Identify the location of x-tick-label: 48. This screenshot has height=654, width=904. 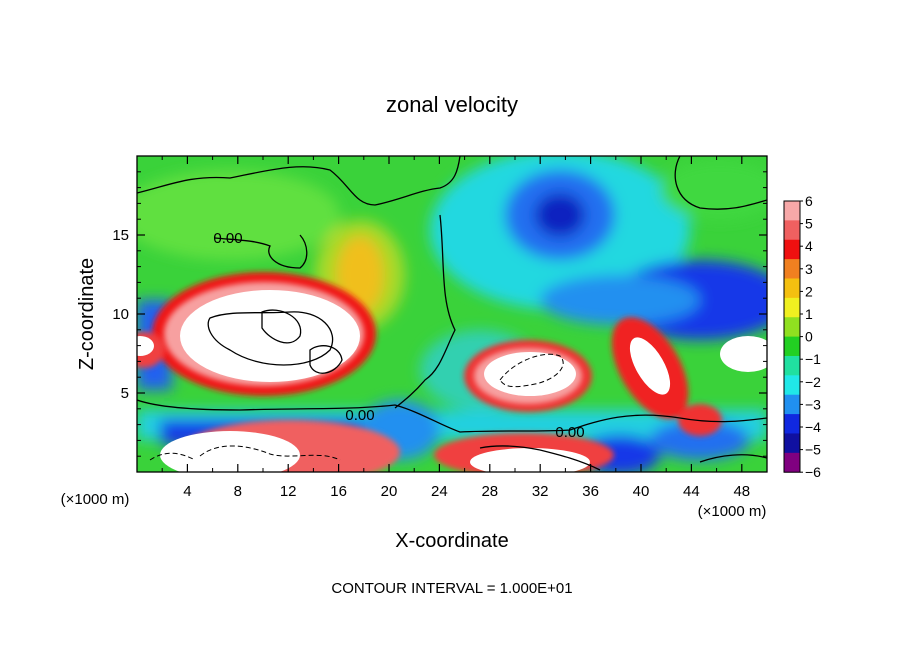
(741, 491).